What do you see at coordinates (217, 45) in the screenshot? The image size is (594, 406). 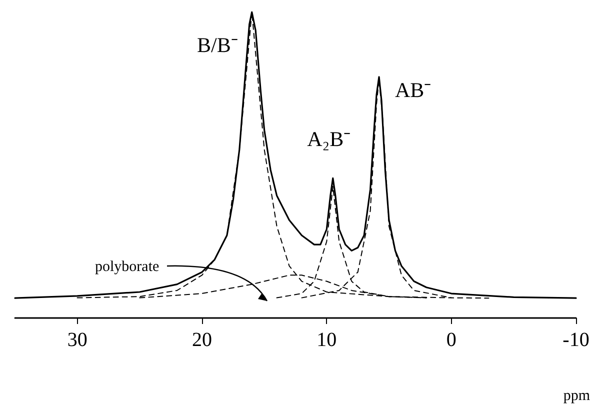 I see `annotation: B/B⁻` at bounding box center [217, 45].